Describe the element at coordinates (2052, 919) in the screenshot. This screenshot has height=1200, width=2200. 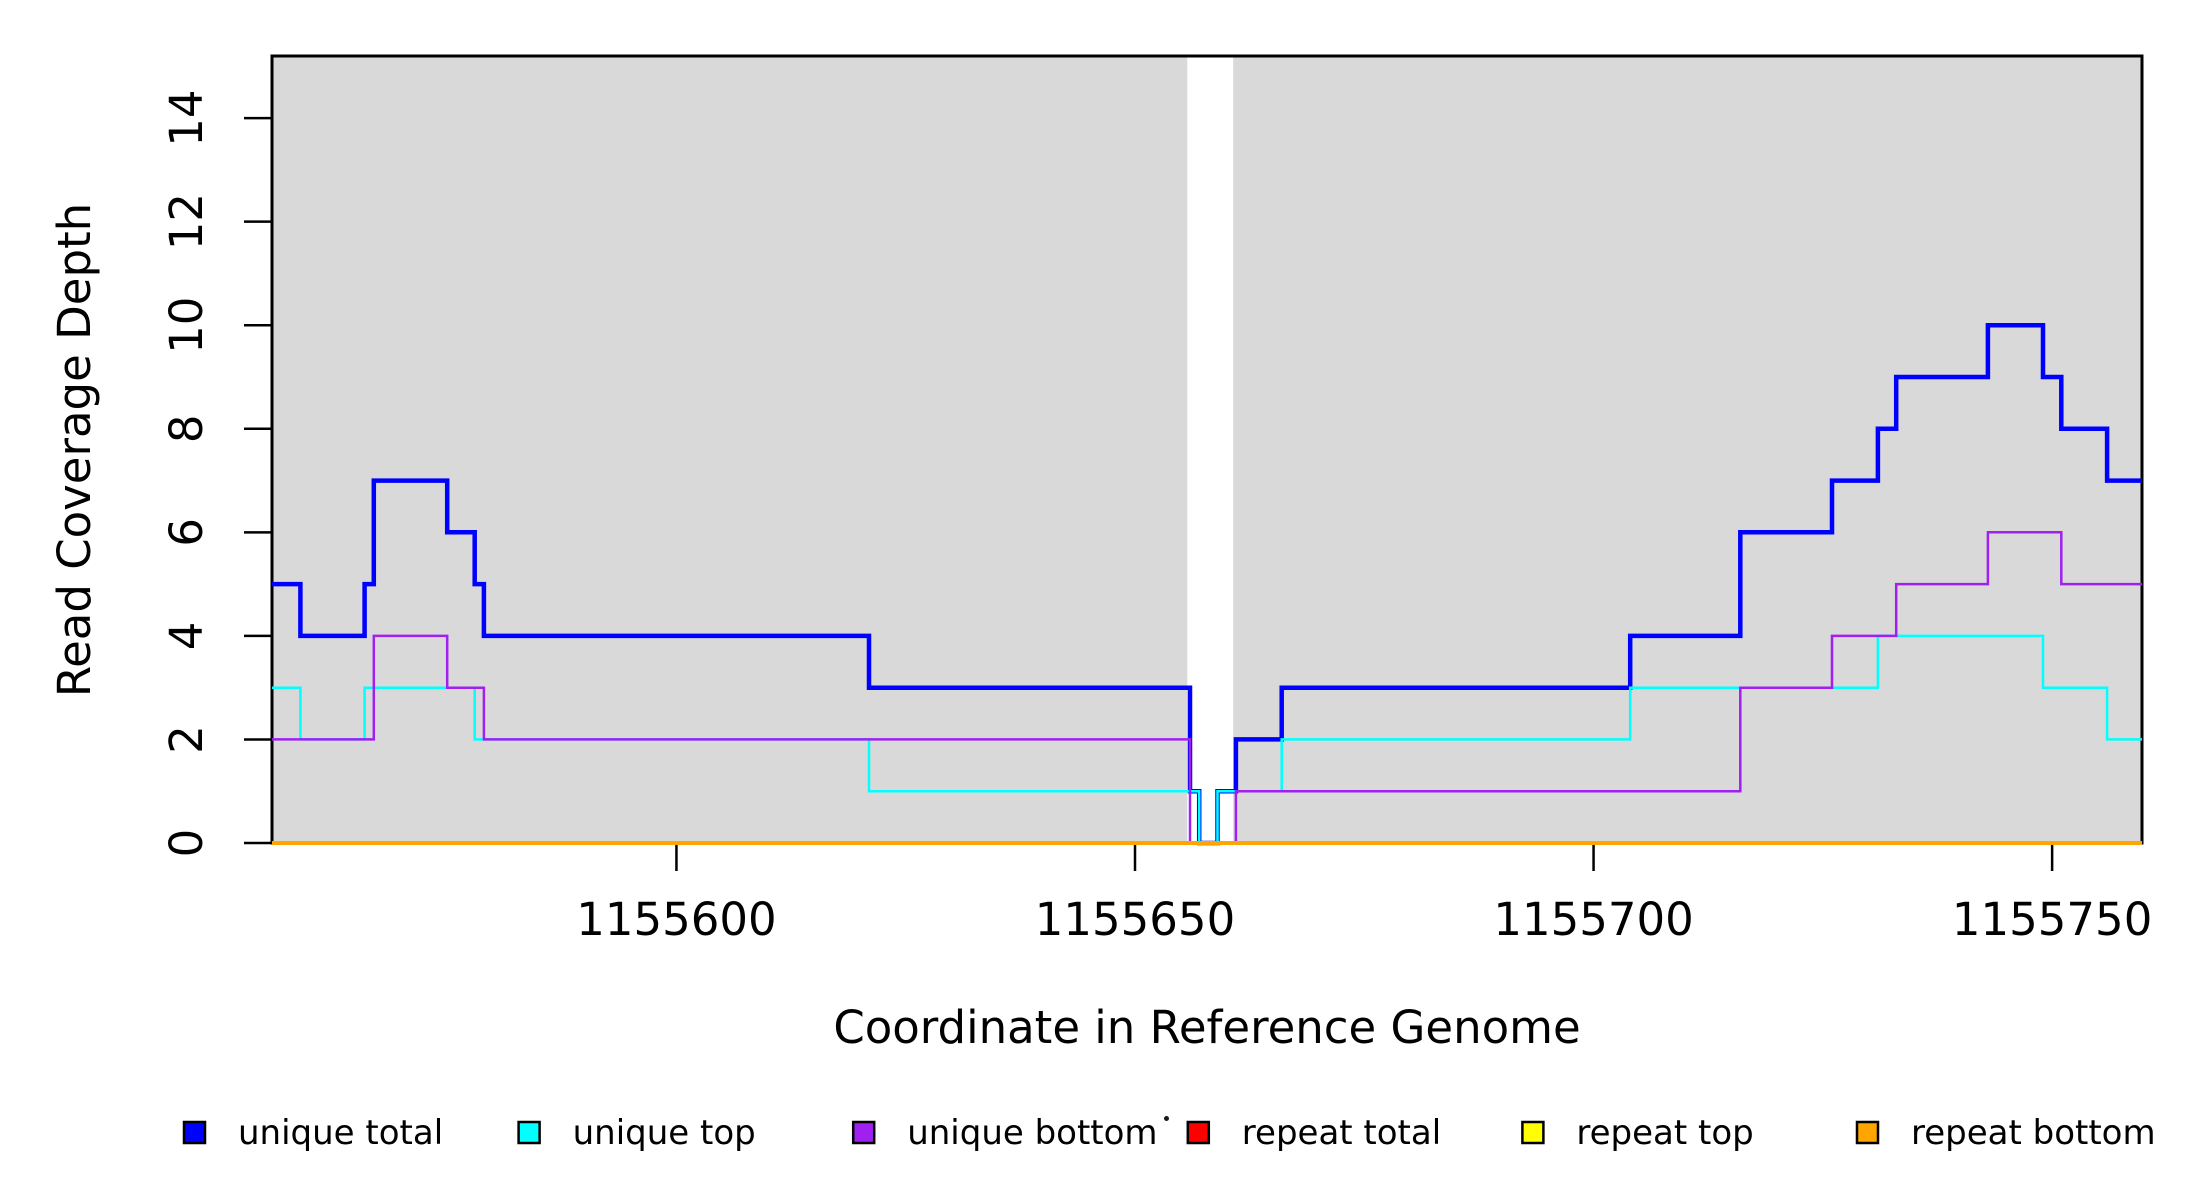
I see `x-tick-label: 1155750` at that location.